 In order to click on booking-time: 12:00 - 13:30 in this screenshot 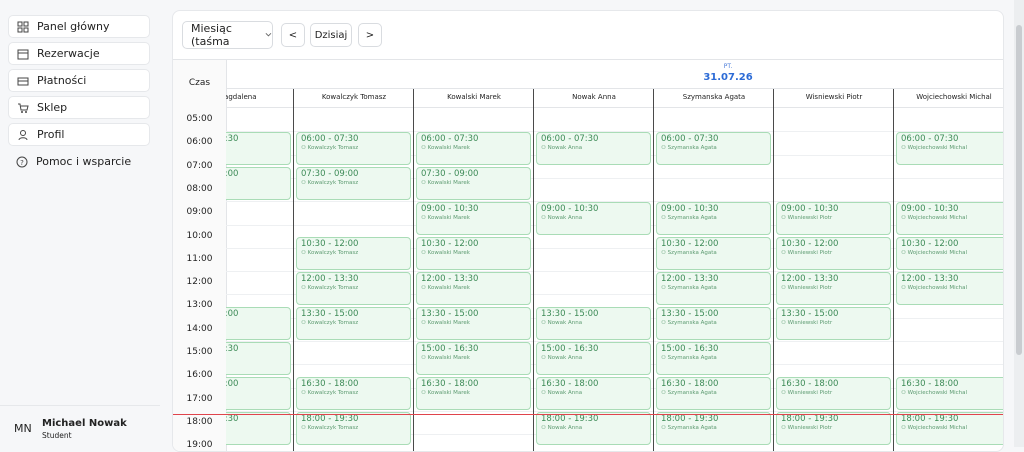, I will do `click(330, 279)`.